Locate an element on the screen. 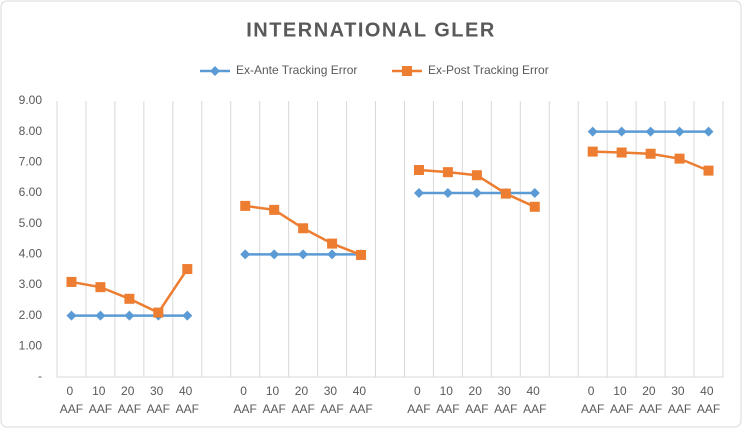  y-tick-label: 2.00 is located at coordinates (31, 315).